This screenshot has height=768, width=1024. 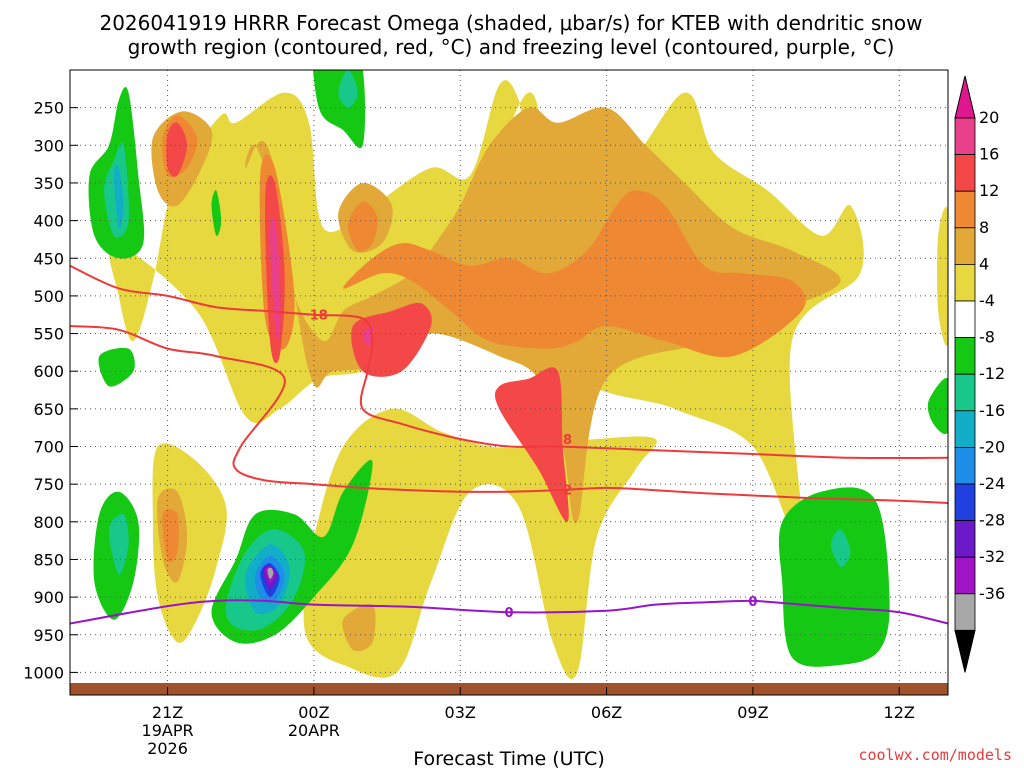 I want to click on colorbar-bottom-arrow, so click(x=965, y=651).